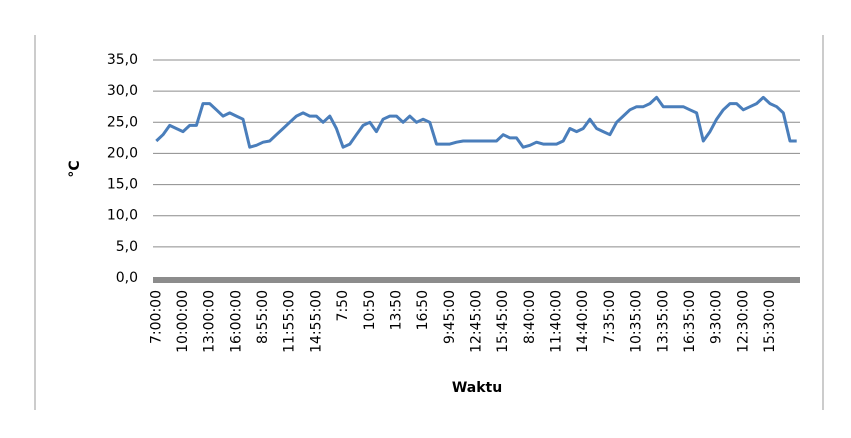  Describe the element at coordinates (127, 247) in the screenshot. I see `y-tick-label: 5,0` at that location.